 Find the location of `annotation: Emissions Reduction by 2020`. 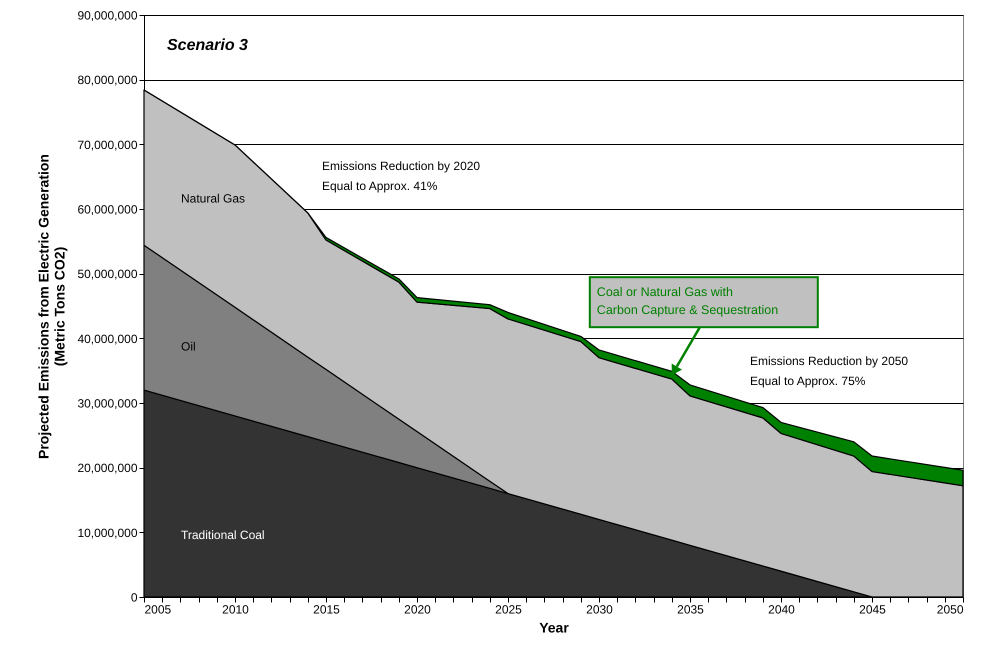

annotation: Emissions Reduction by 2020 is located at coordinates (401, 166).